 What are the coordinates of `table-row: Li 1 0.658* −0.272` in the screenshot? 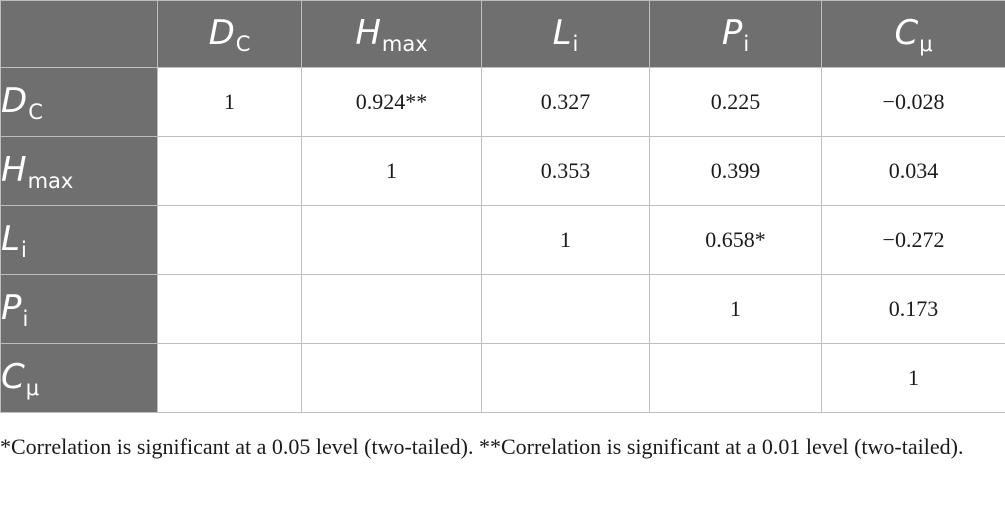 It's located at (502, 240).